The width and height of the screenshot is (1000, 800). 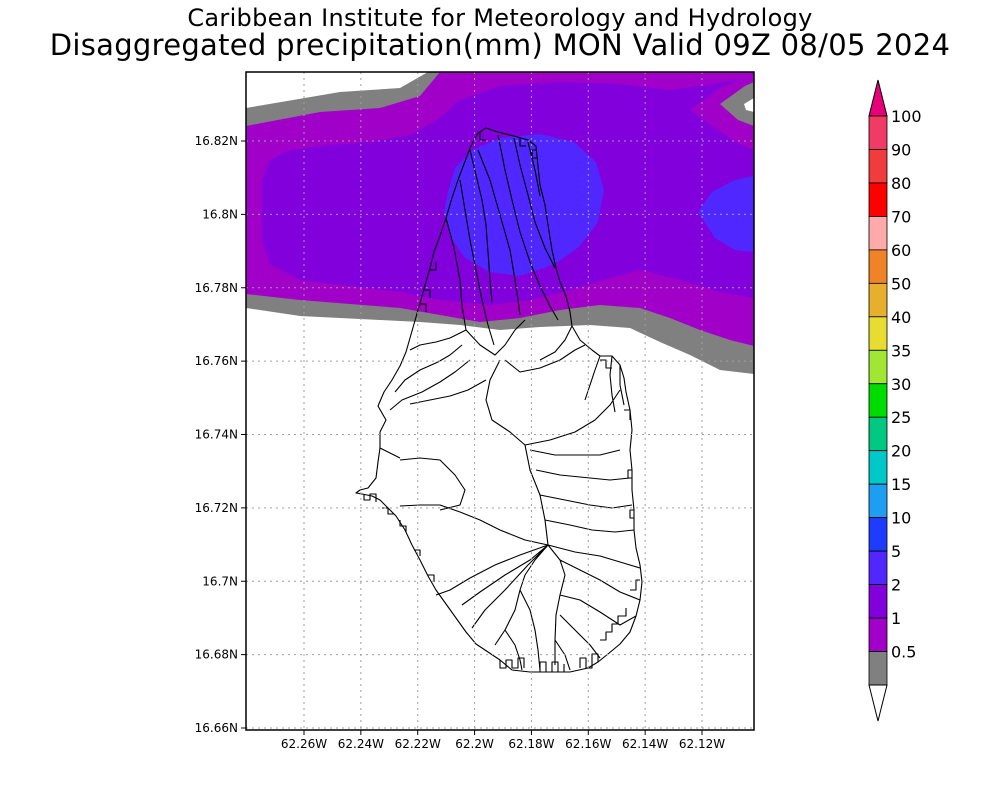 I want to click on lat-tick-label: 16.7N, so click(x=220, y=581).